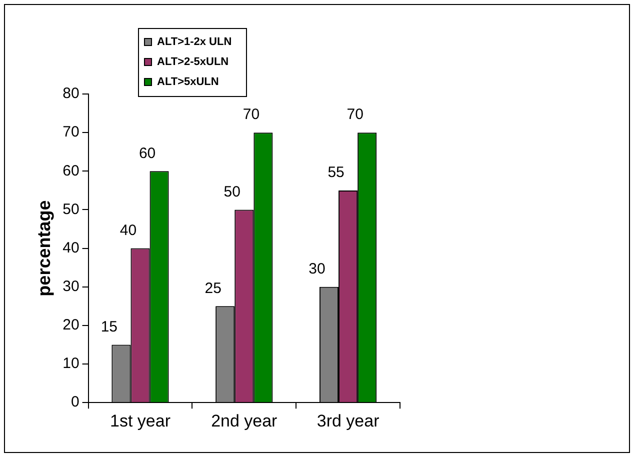 Image resolution: width=636 pixels, height=459 pixels. What do you see at coordinates (71, 171) in the screenshot?
I see `y-tick-label: 60` at bounding box center [71, 171].